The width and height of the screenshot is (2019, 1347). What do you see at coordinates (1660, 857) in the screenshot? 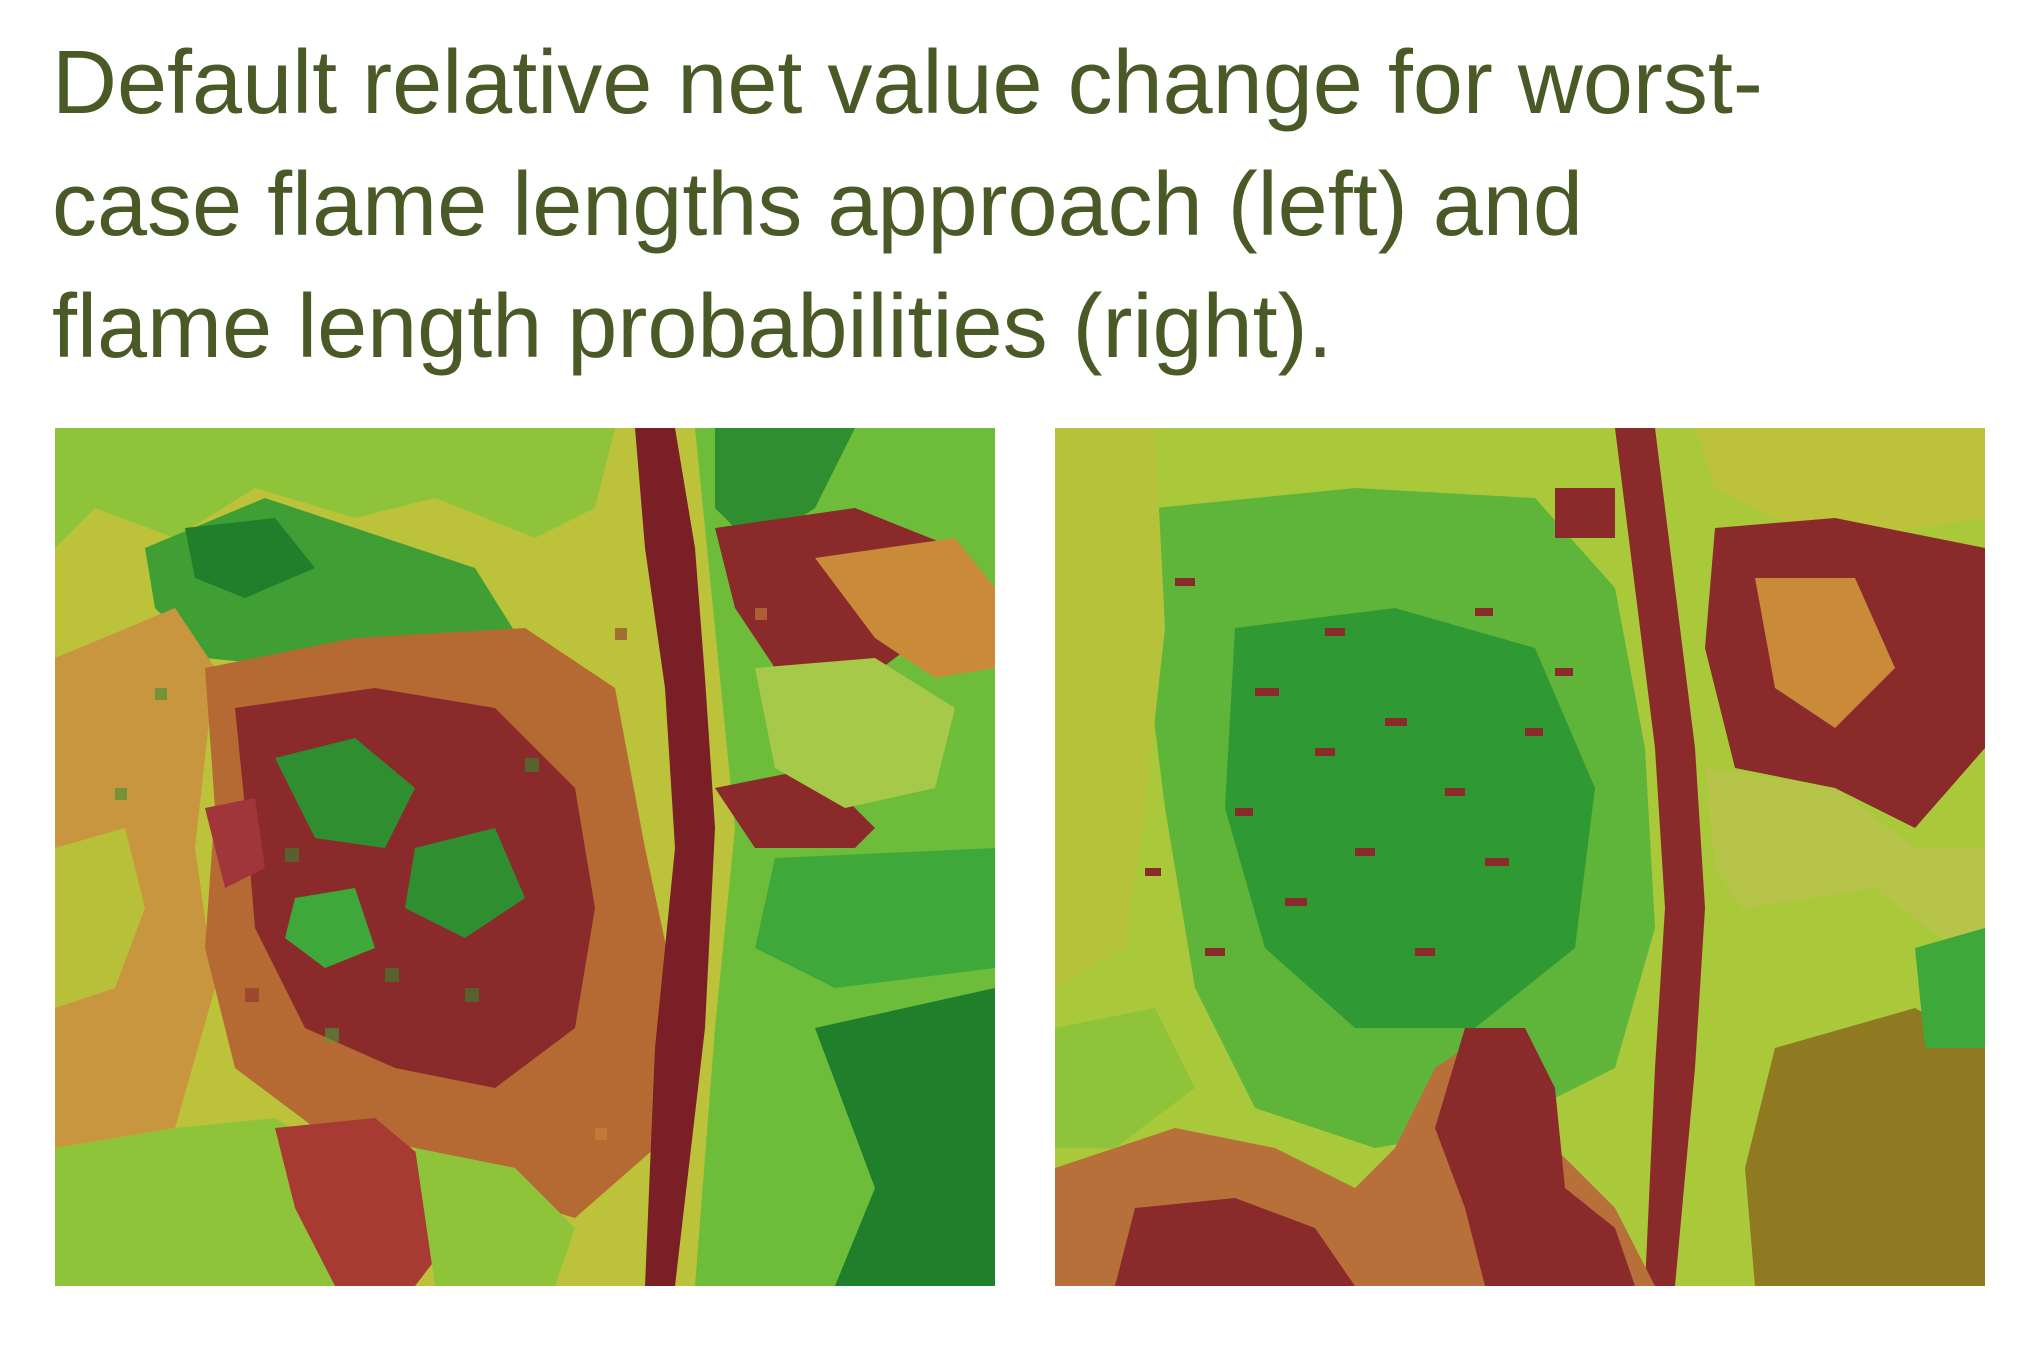
I see `map-right-road-vertical` at bounding box center [1660, 857].